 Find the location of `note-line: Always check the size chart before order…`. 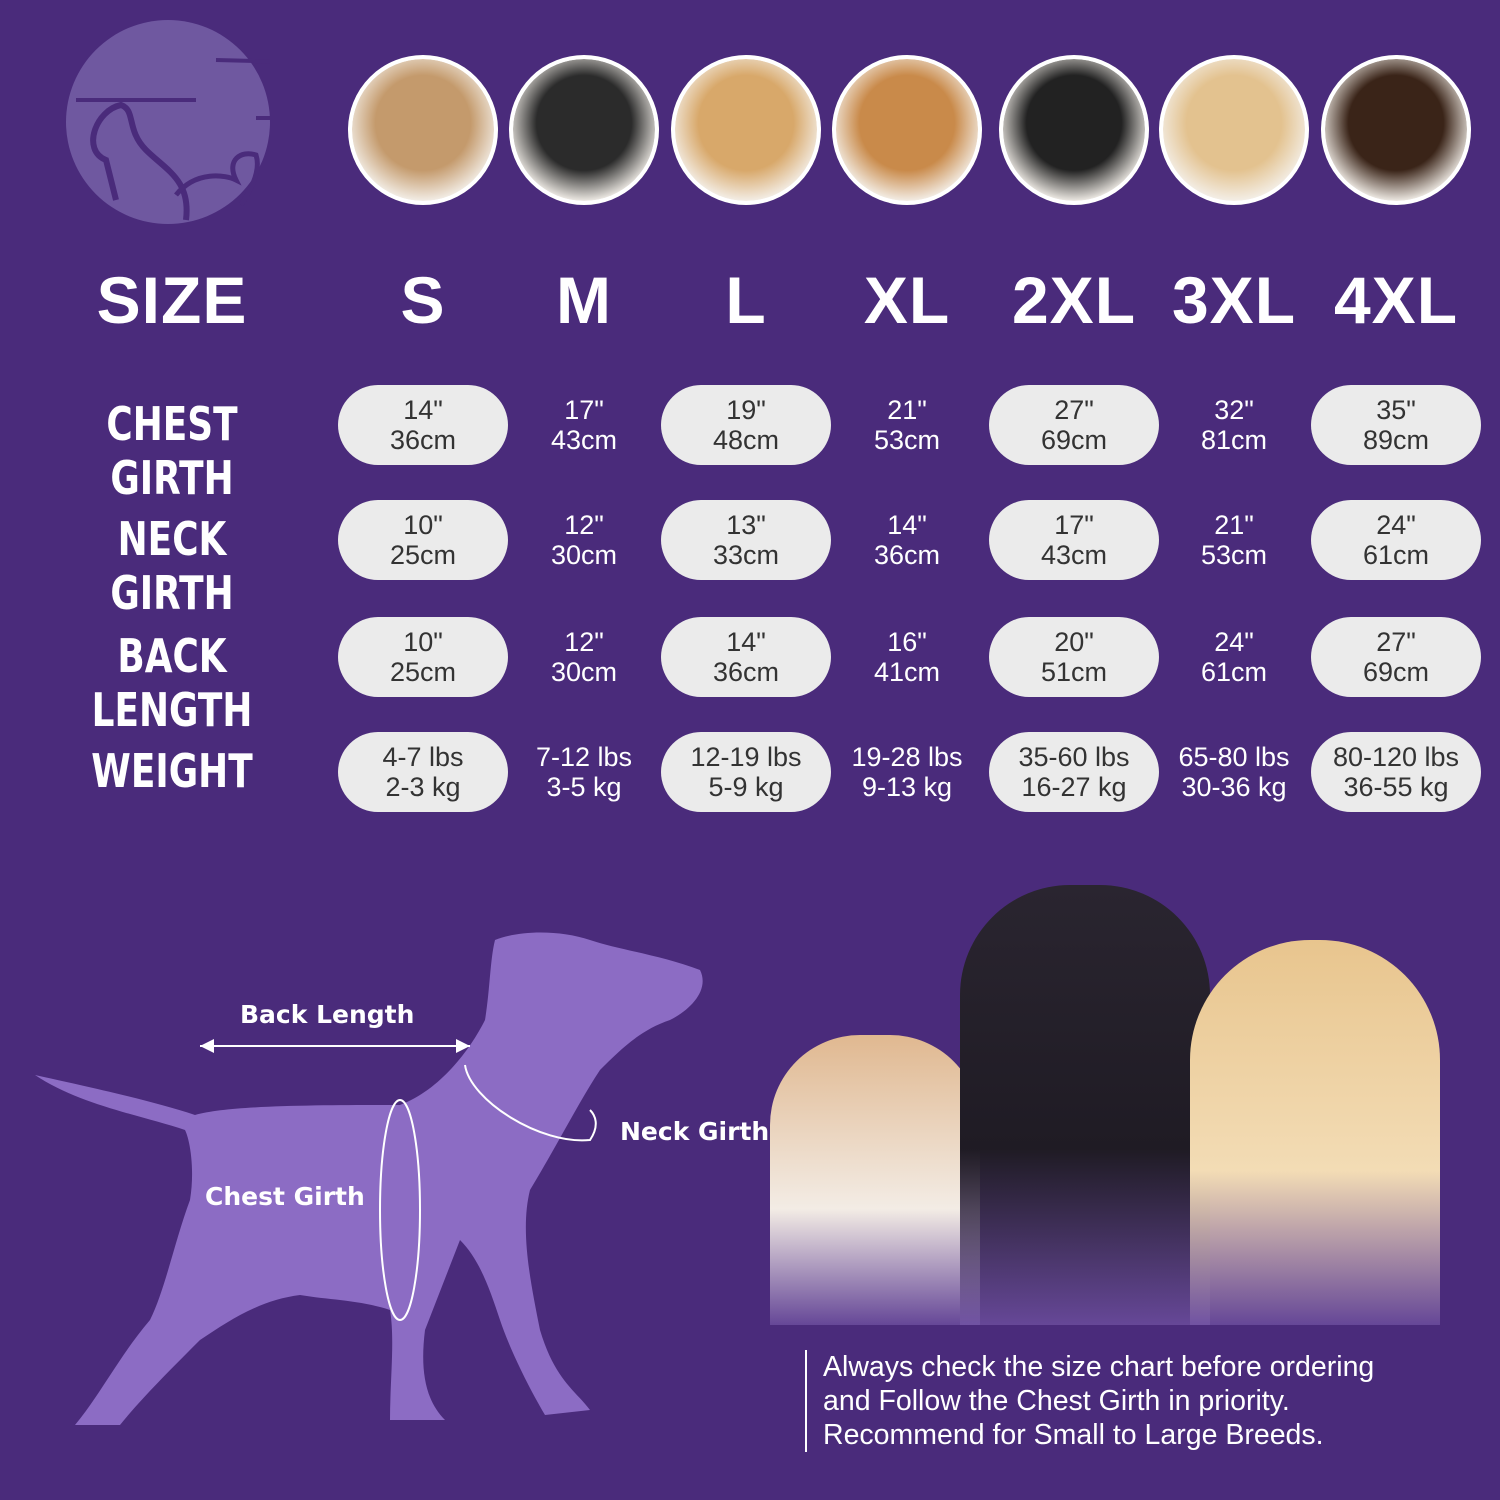

note-line: Always check the size chart before order… is located at coordinates (1099, 1367).